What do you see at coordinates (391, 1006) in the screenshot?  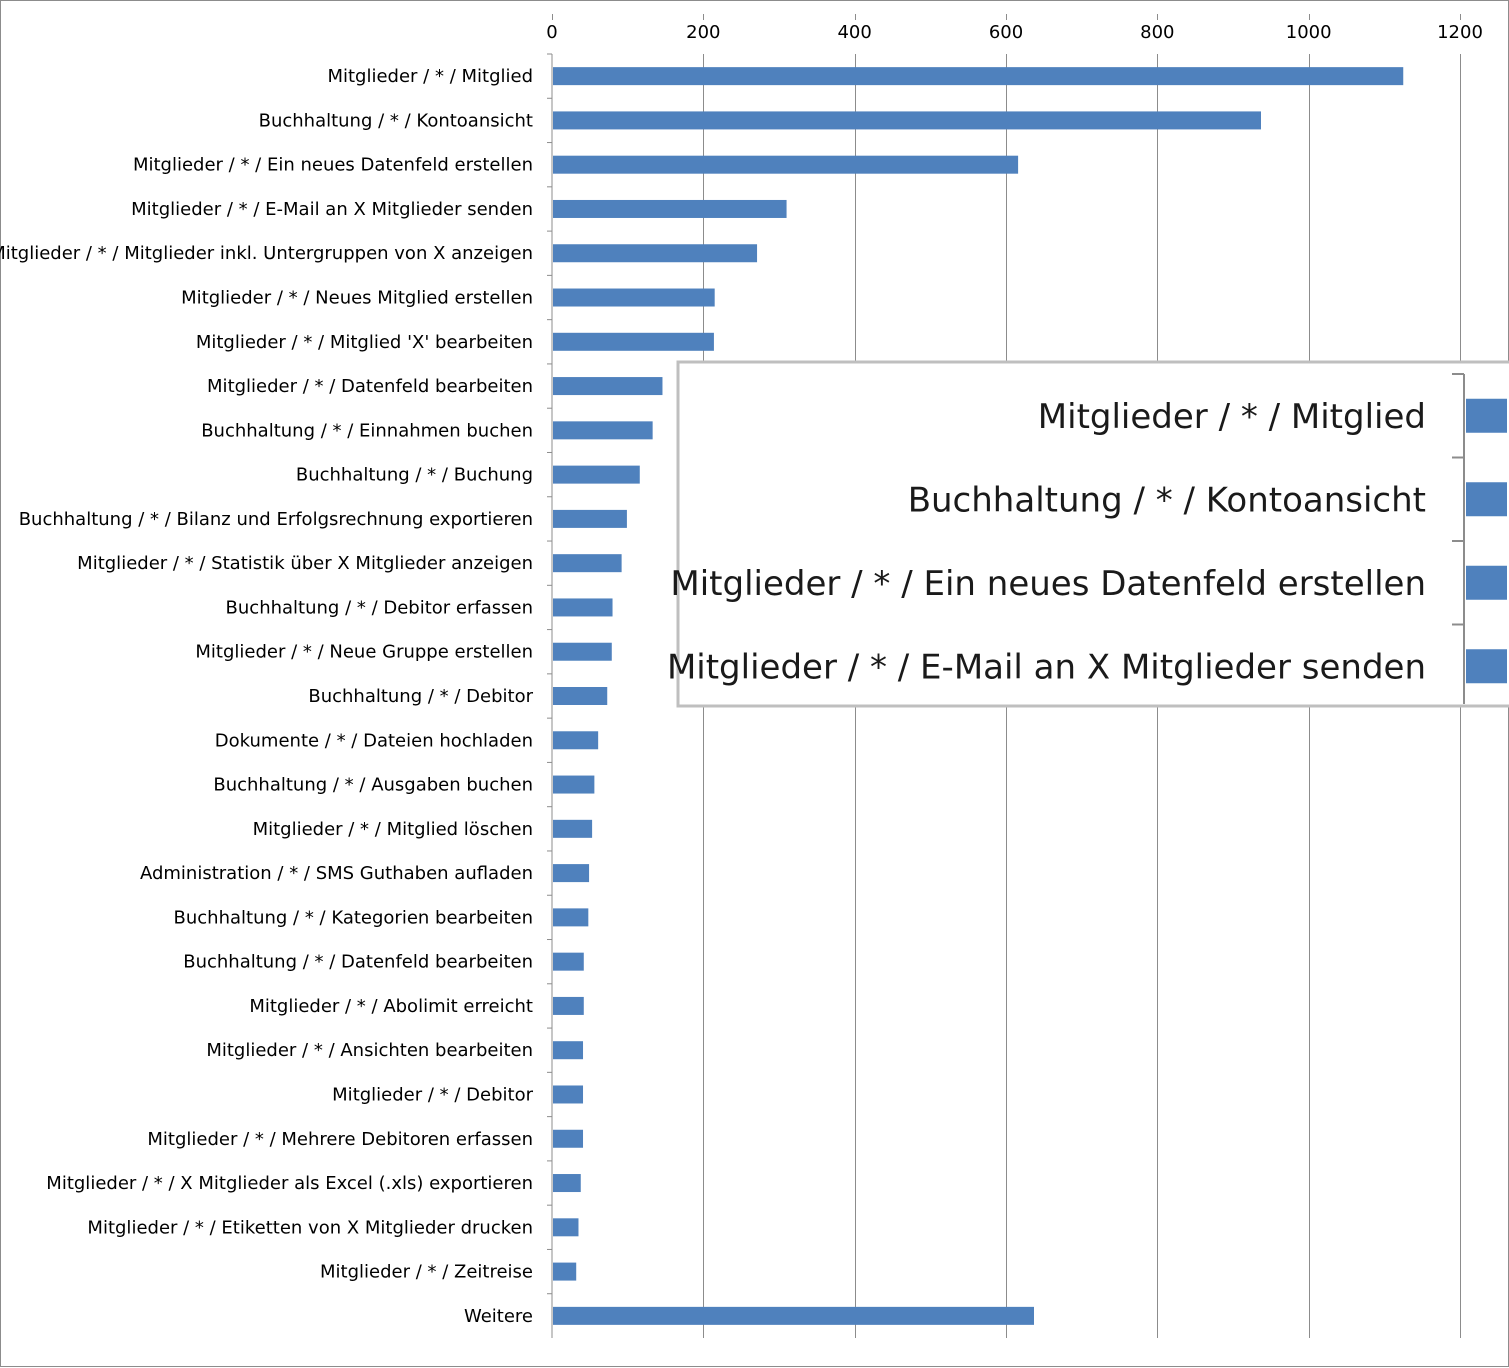 I see `category-label: Mitglieder / * / Abolimit erreicht` at bounding box center [391, 1006].